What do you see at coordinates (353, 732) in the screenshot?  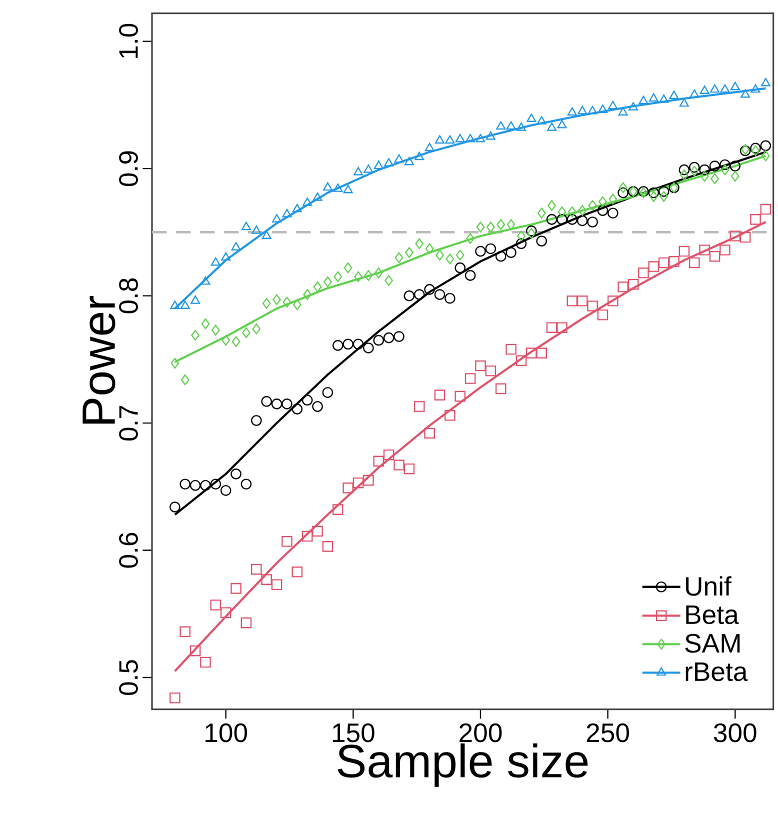 I see `x-tick-label: 150` at bounding box center [353, 732].